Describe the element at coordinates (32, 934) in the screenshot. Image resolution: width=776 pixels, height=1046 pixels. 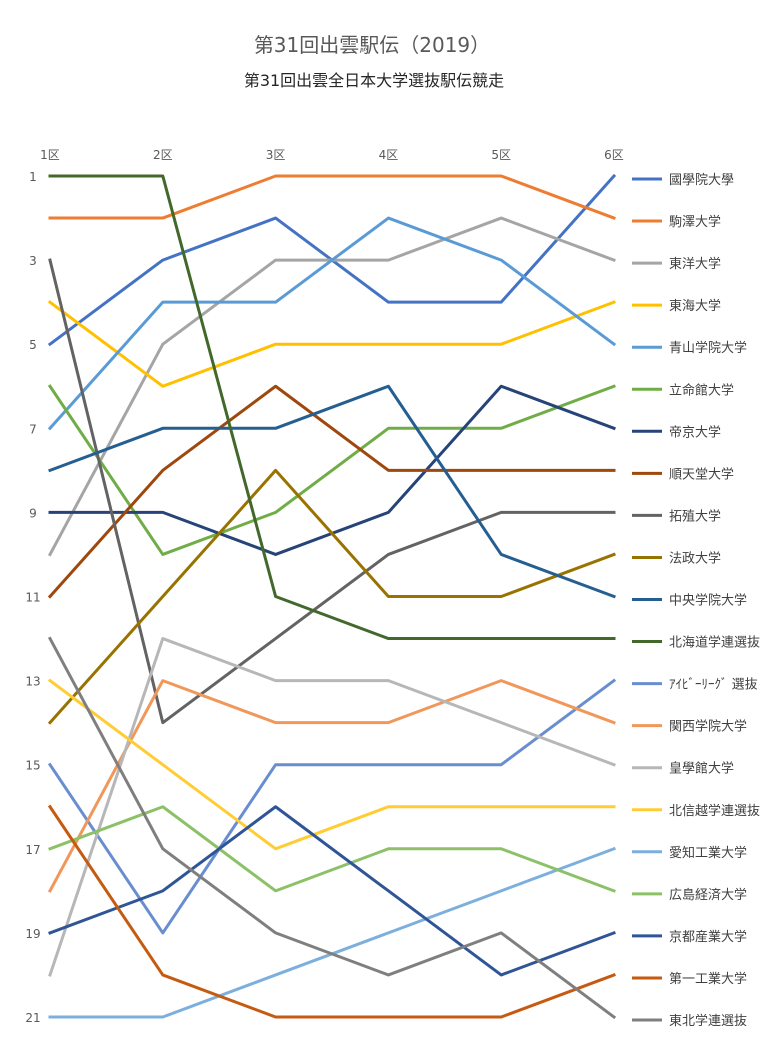
I see `y-tick-label: 19` at that location.